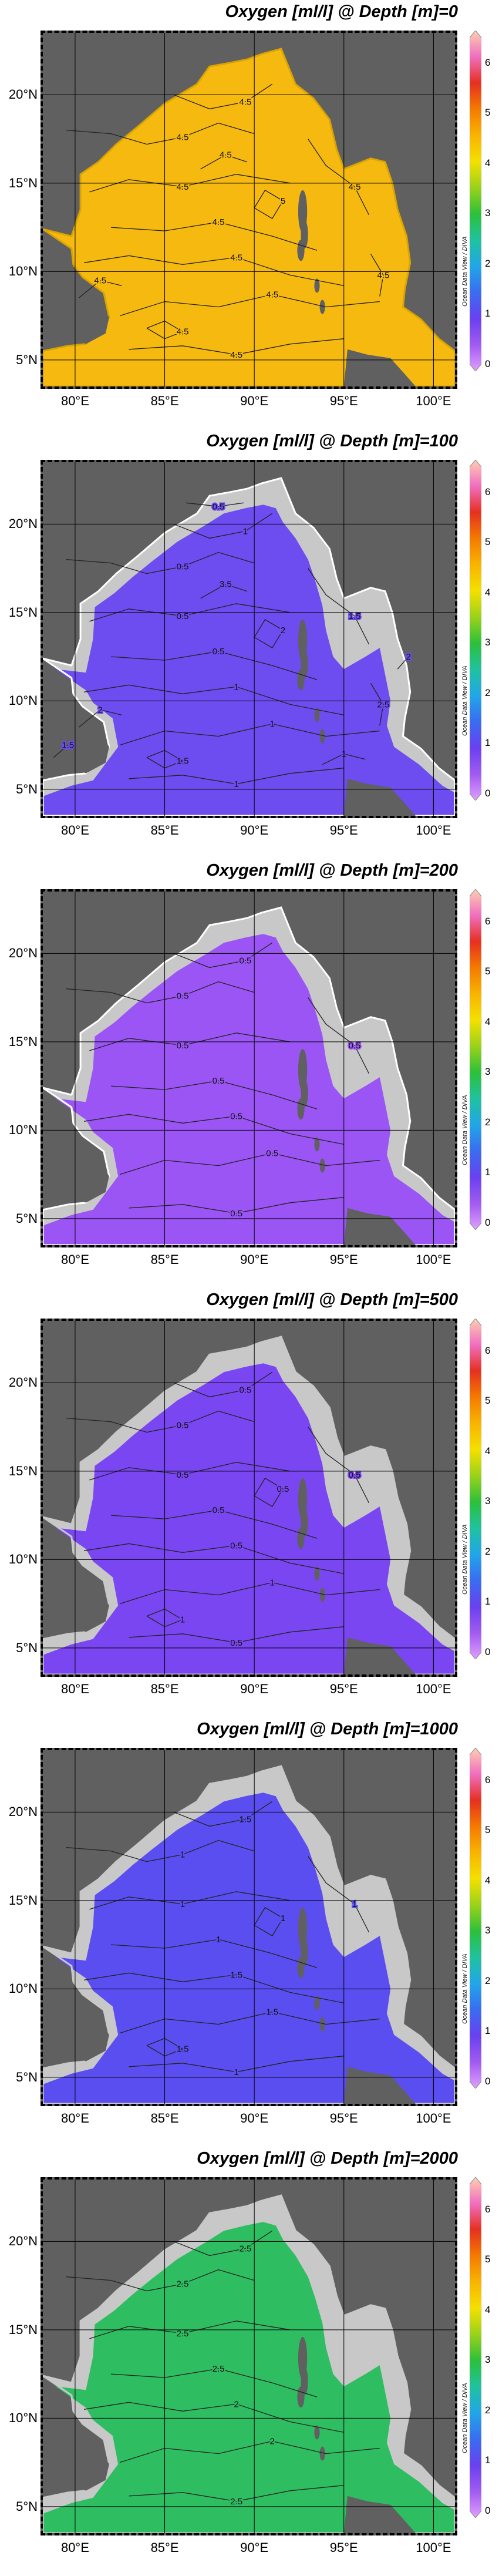  I want to click on colorbar, so click(475, 631).